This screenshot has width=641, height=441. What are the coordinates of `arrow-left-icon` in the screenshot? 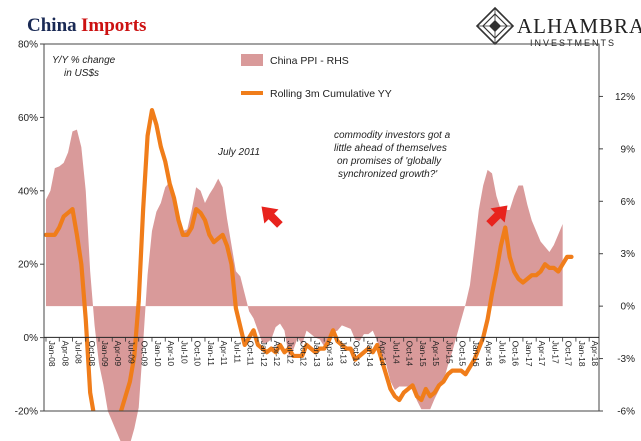 It's located at (272, 217).